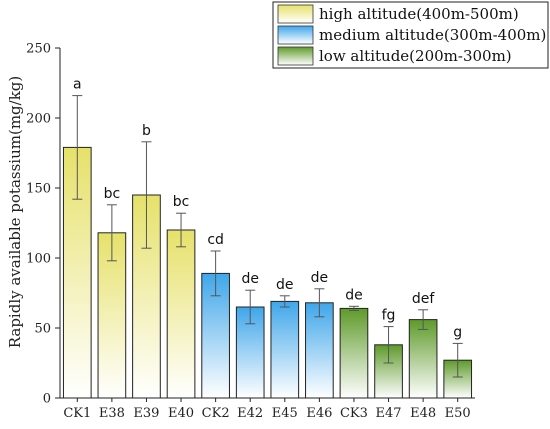  Describe the element at coordinates (457, 360) in the screenshot. I see `error-bar-E50` at that location.